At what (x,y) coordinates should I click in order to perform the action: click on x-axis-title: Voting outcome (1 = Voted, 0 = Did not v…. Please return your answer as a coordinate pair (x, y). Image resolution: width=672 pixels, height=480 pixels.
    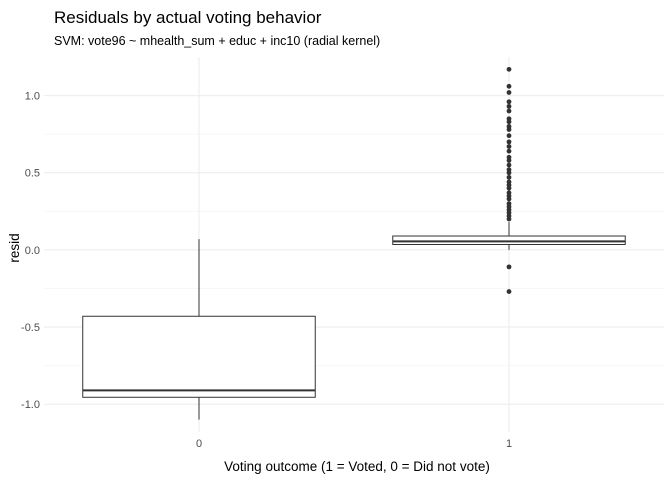
    Looking at the image, I should click on (357, 466).